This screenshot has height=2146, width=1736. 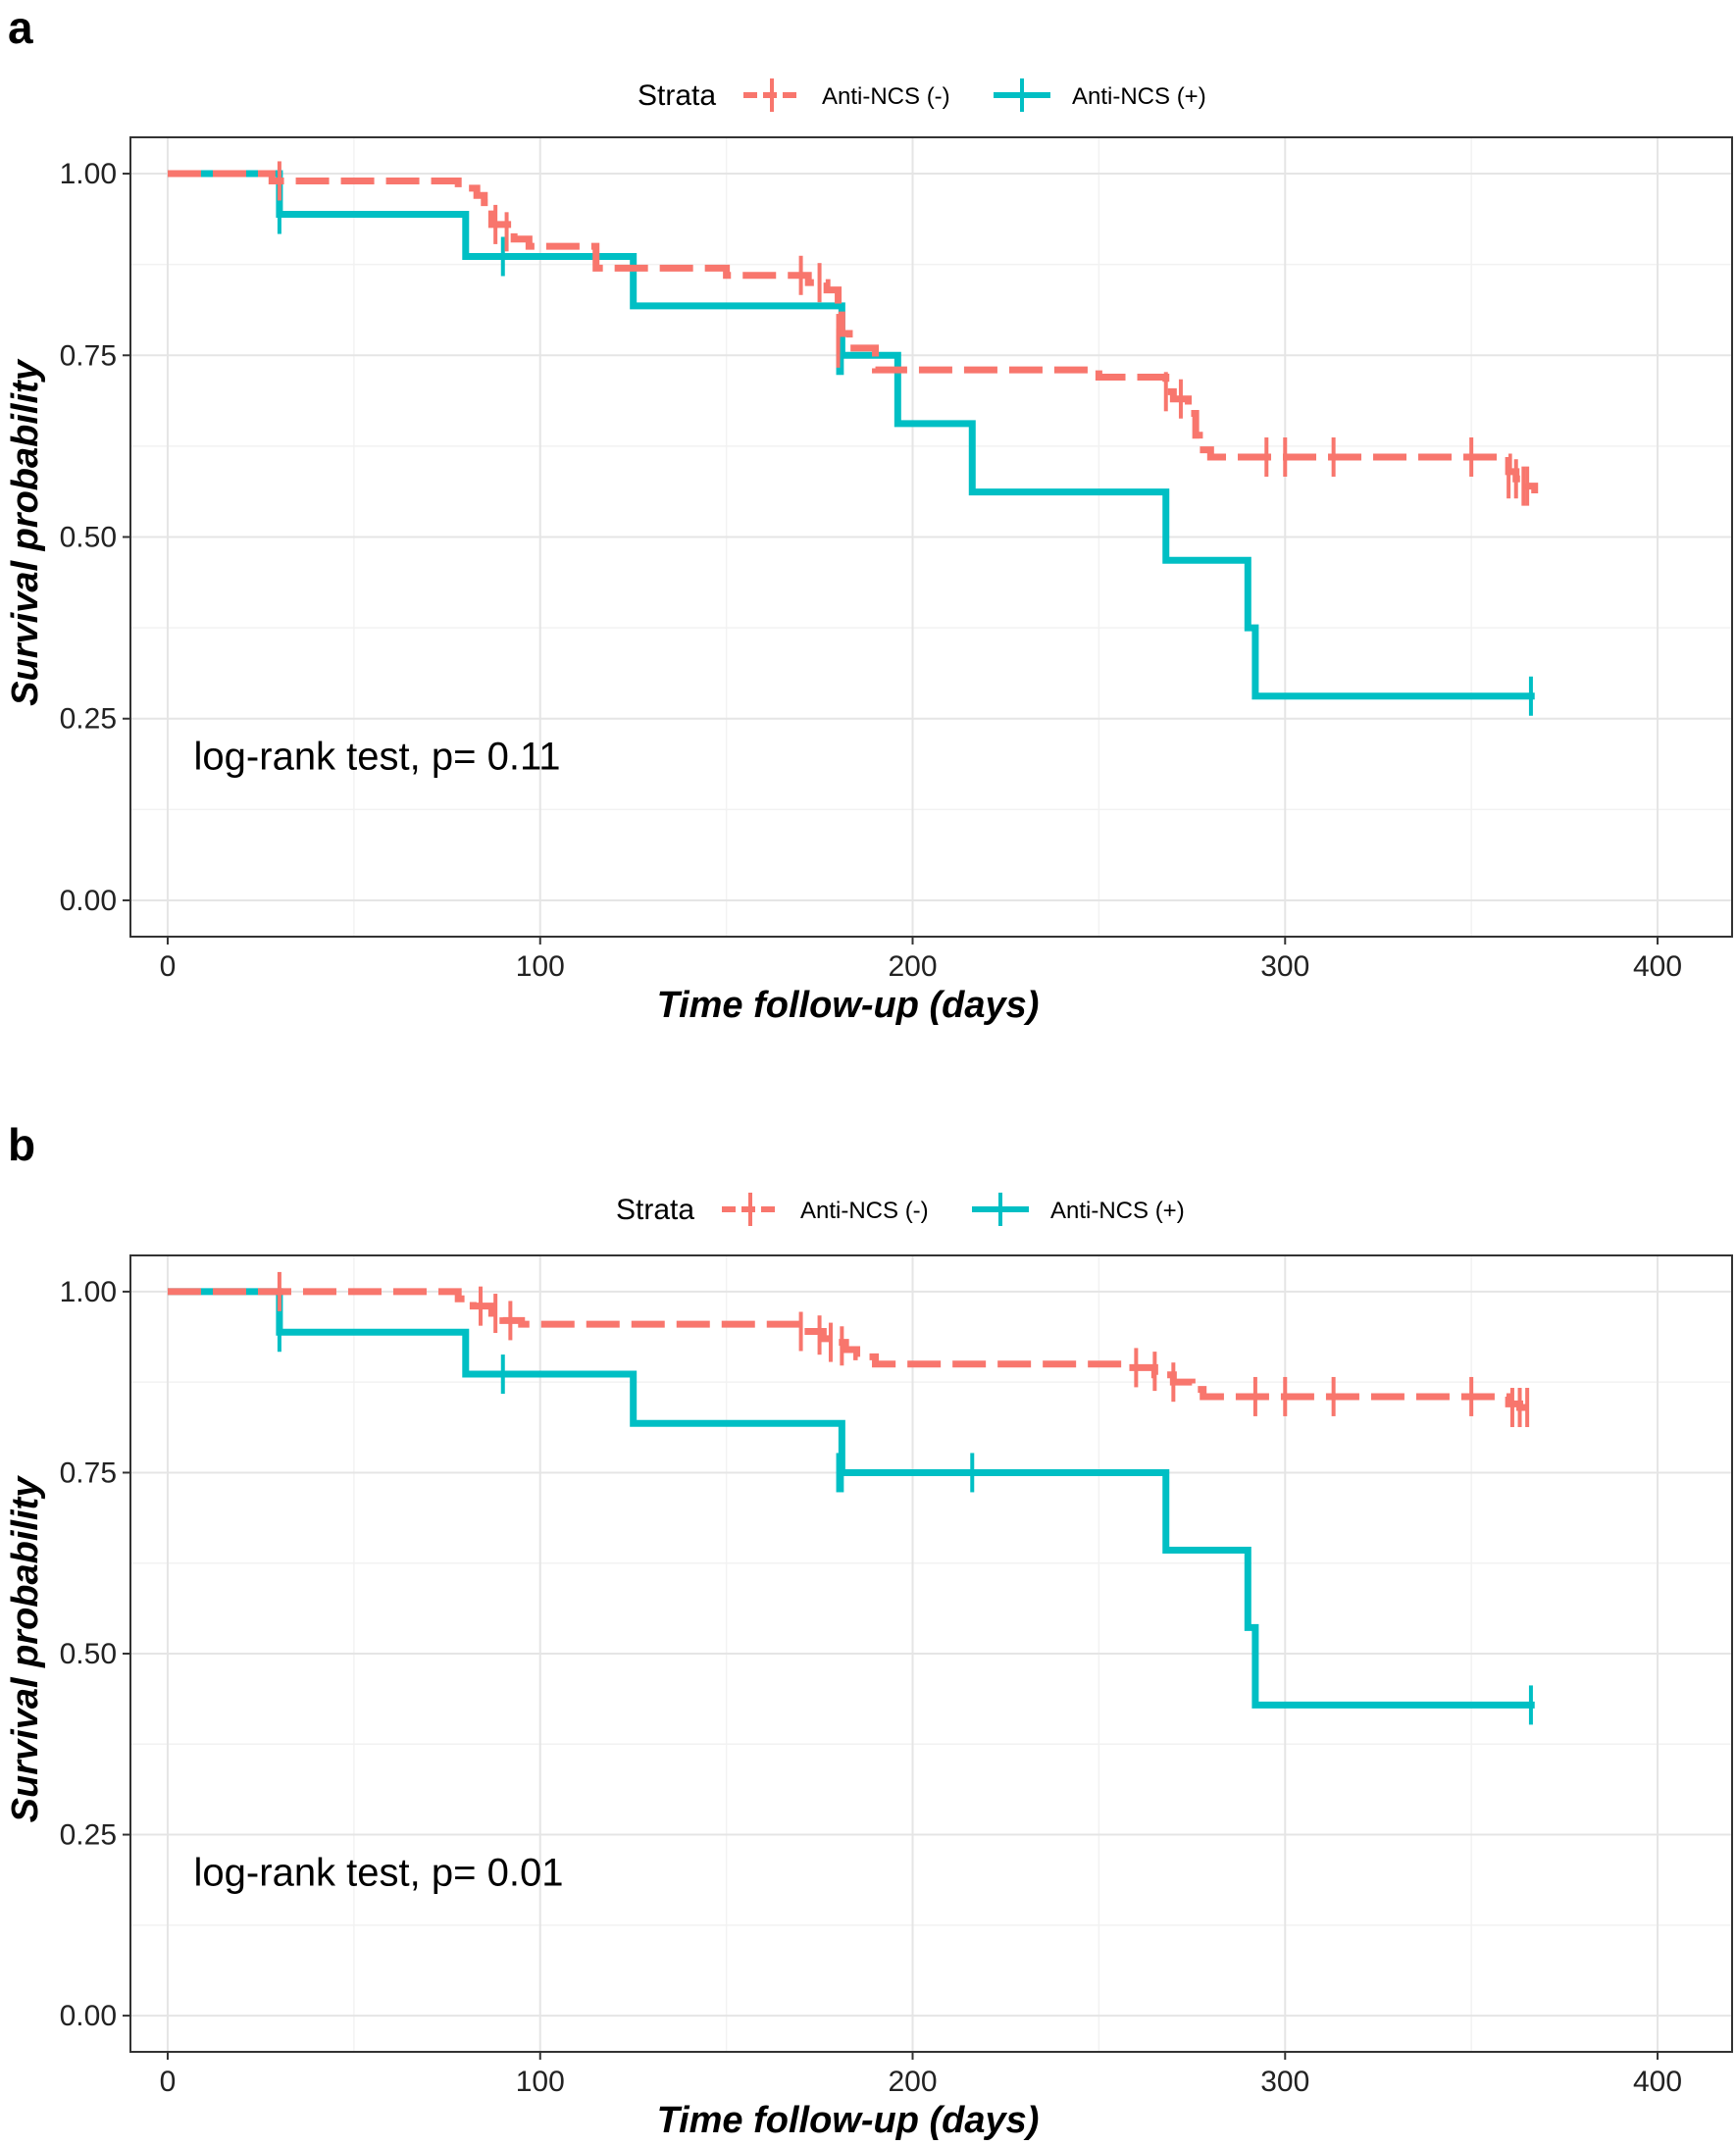 What do you see at coordinates (22, 1145) in the screenshot?
I see `panel-label: b` at bounding box center [22, 1145].